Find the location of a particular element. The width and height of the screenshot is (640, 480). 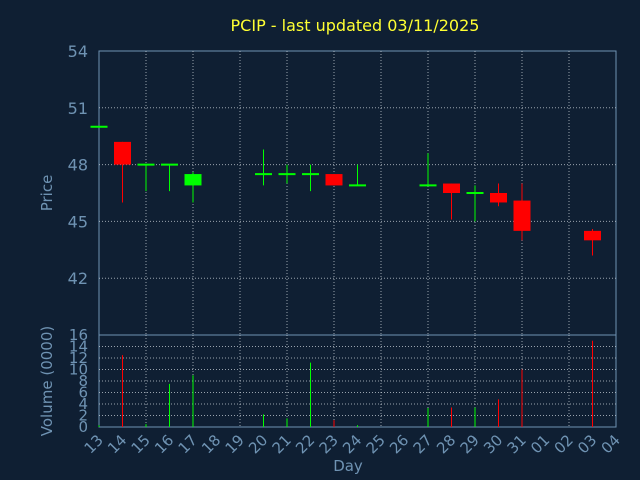

x-tick-label: 26 is located at coordinates (399, 444).